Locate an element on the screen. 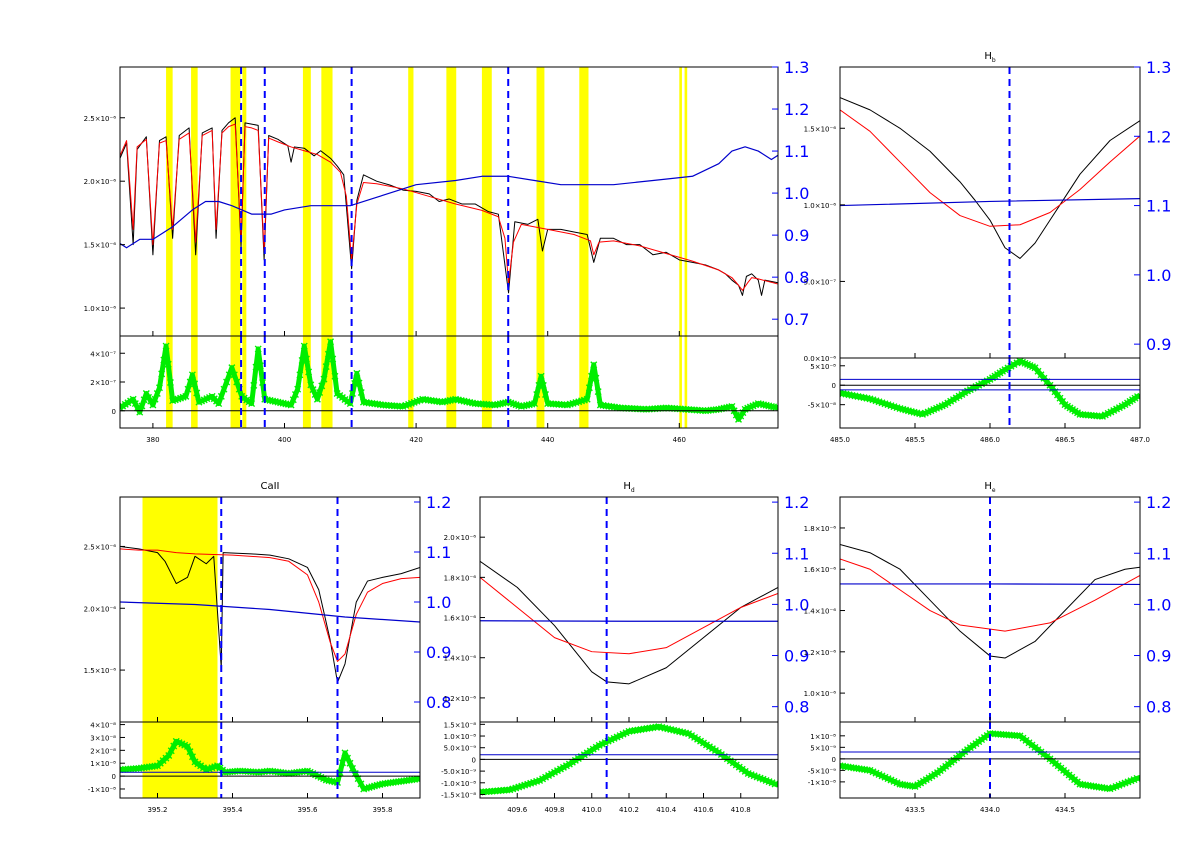 The image size is (1200, 860). panel-title-subscript: e is located at coordinates (994, 490).